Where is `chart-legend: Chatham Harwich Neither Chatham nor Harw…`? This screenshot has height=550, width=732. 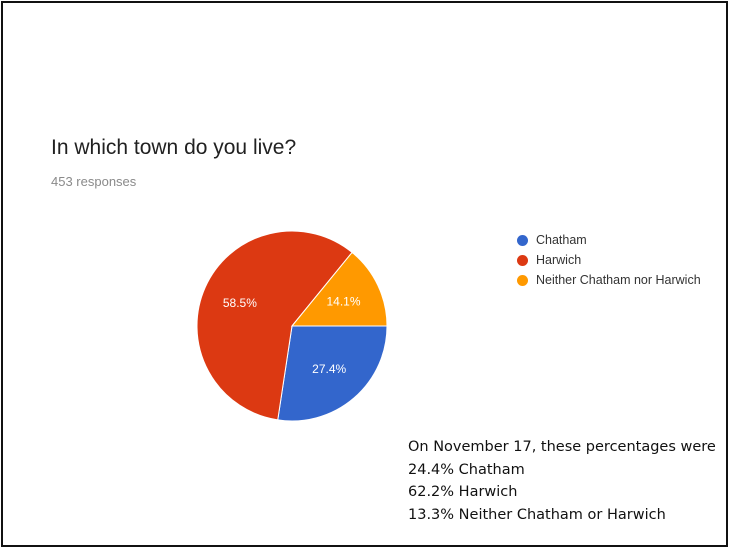 chart-legend: Chatham Harwich Neither Chatham nor Harw… is located at coordinates (609, 260).